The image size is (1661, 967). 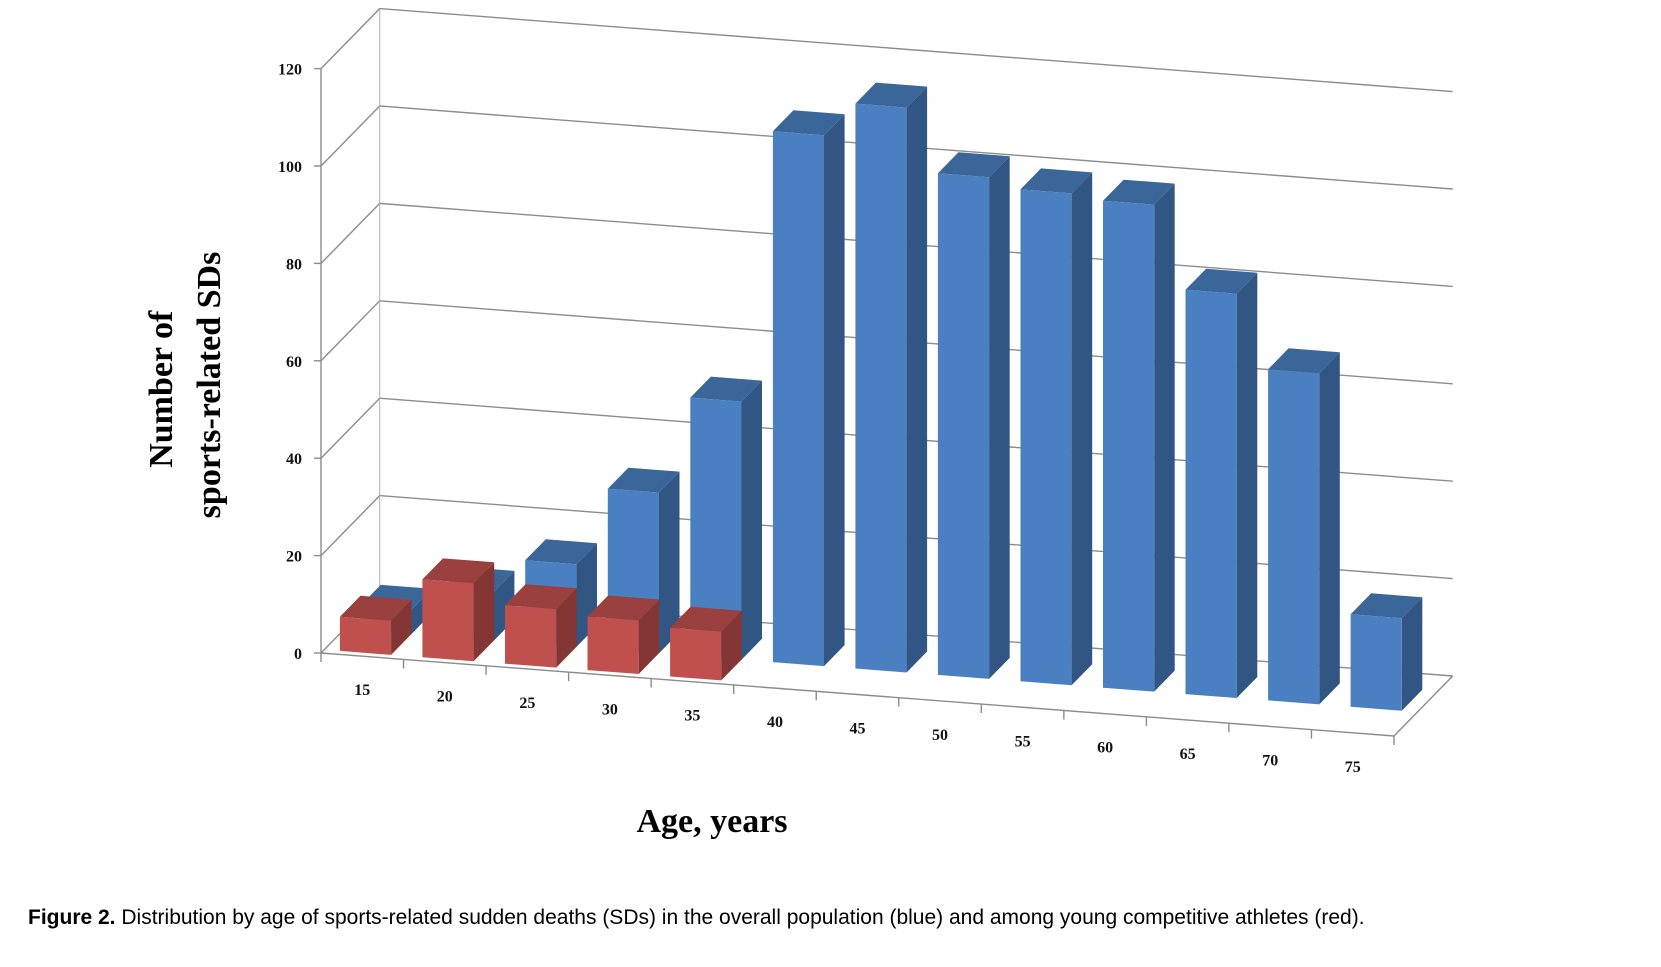 I want to click on y-tick-label: 100, so click(x=290, y=167).